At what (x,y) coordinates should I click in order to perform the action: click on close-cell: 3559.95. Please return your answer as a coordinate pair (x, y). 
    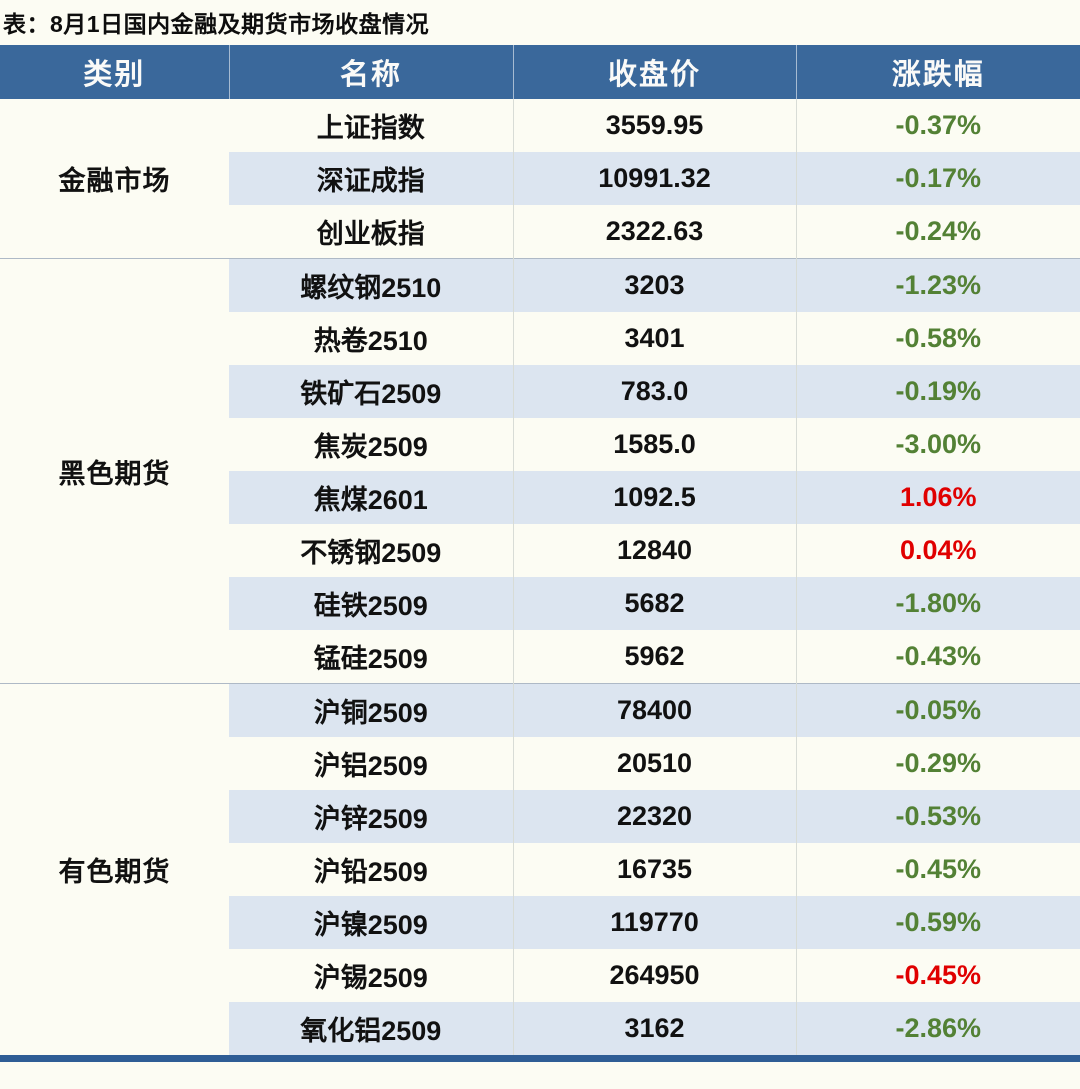
    Looking at the image, I should click on (654, 125).